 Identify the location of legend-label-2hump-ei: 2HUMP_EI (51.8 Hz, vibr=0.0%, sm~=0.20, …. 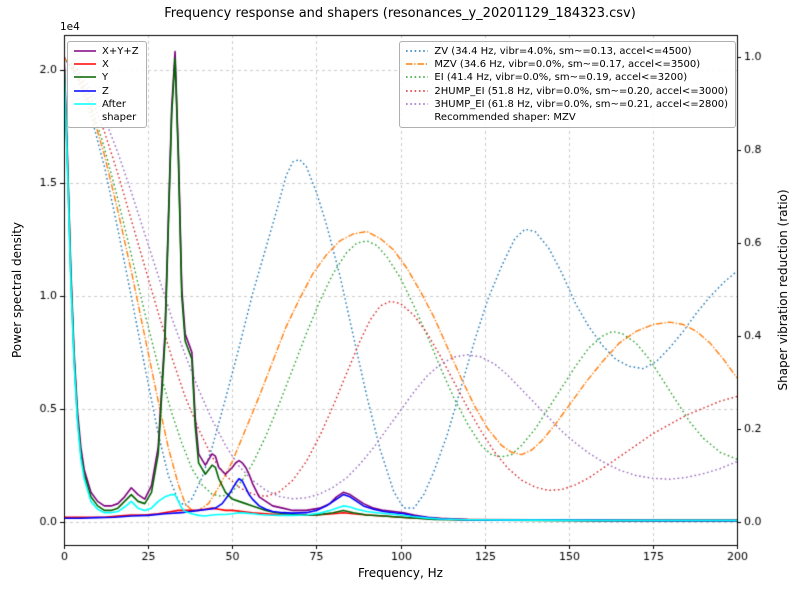
(581, 91).